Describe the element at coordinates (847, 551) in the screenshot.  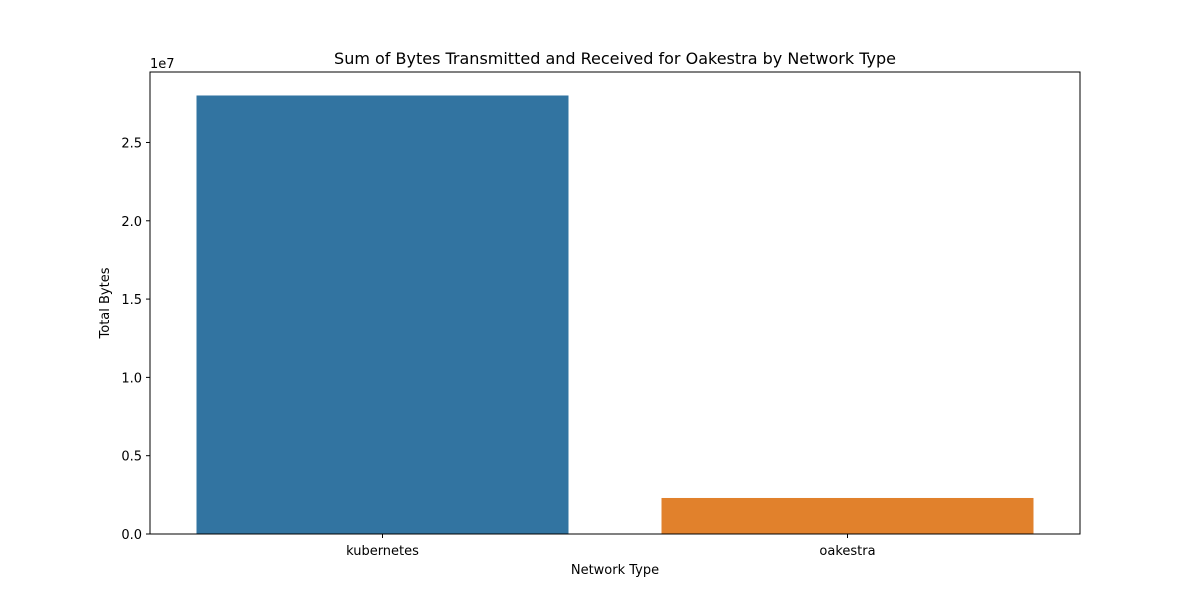
I see `x-tick-label: oakestra` at that location.